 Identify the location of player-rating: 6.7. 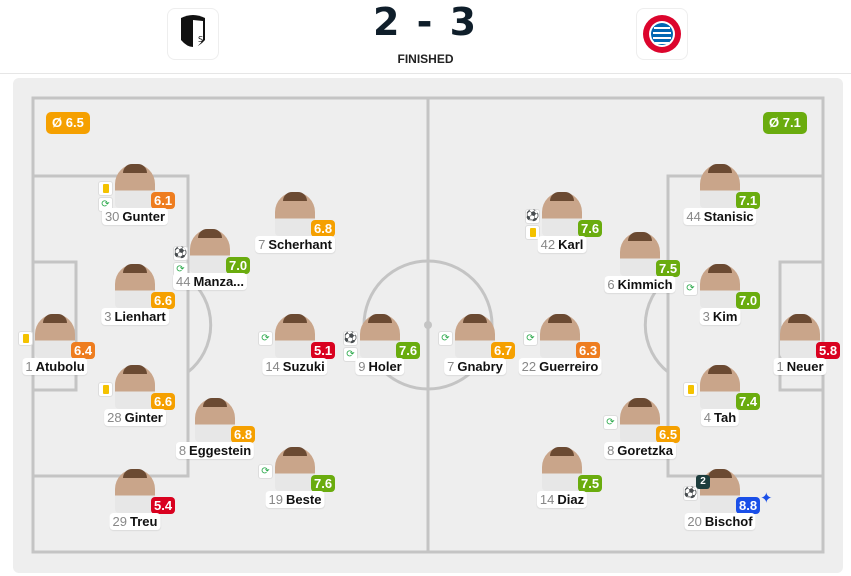
(503, 350).